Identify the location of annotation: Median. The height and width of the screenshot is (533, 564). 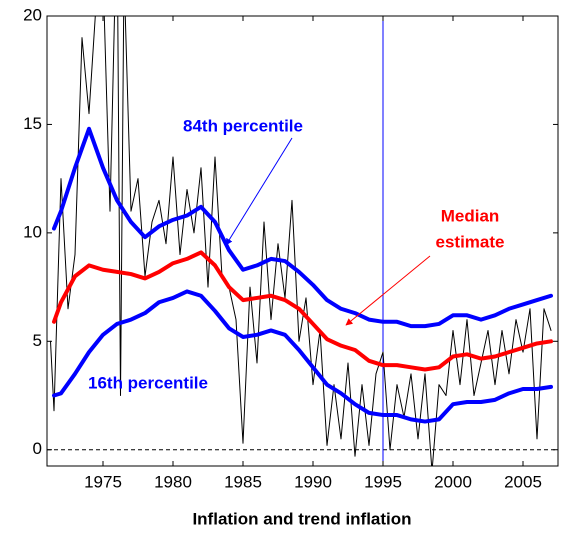
(470, 215).